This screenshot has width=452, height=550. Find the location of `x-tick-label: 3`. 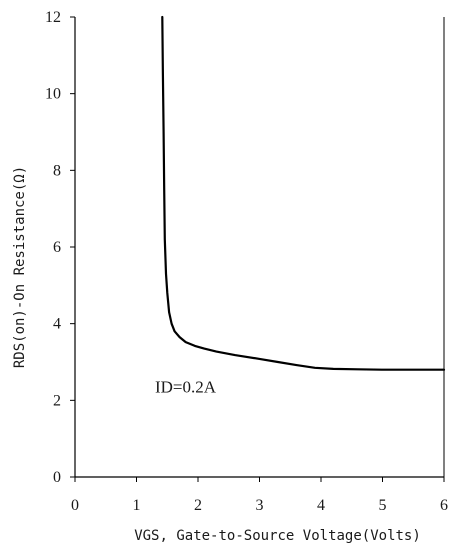

x-tick-label: 3 is located at coordinates (260, 505).